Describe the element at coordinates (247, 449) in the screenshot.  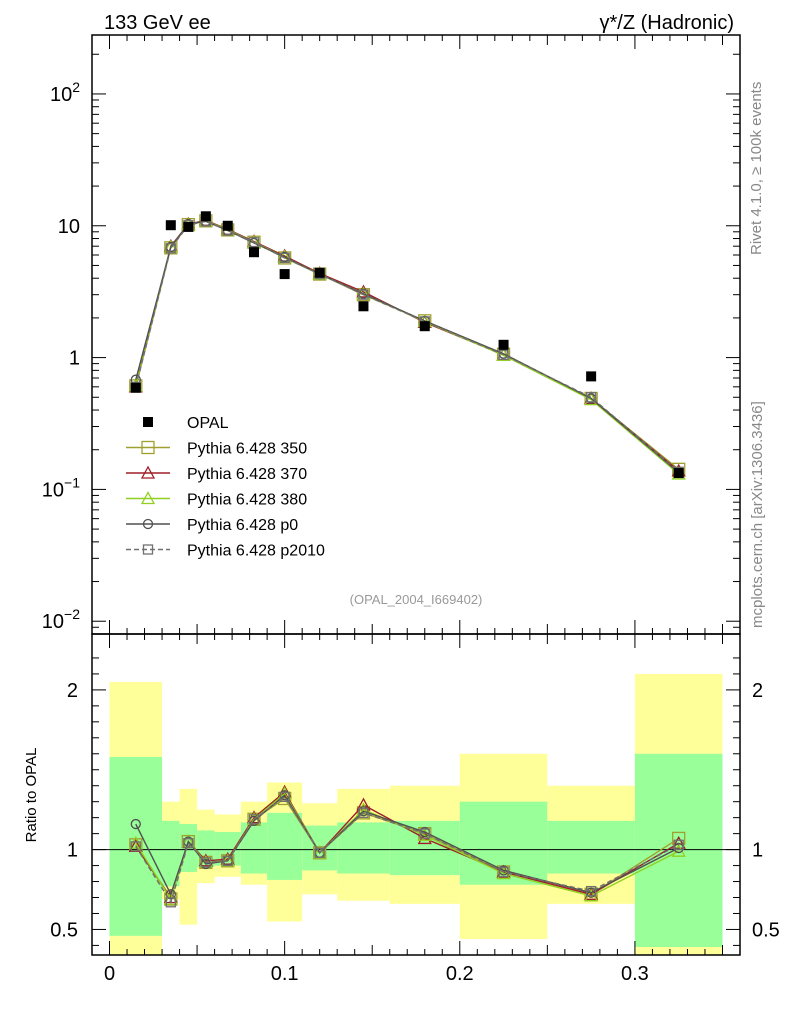
I see `legend-label-p350: Pythia 6.428 350` at that location.